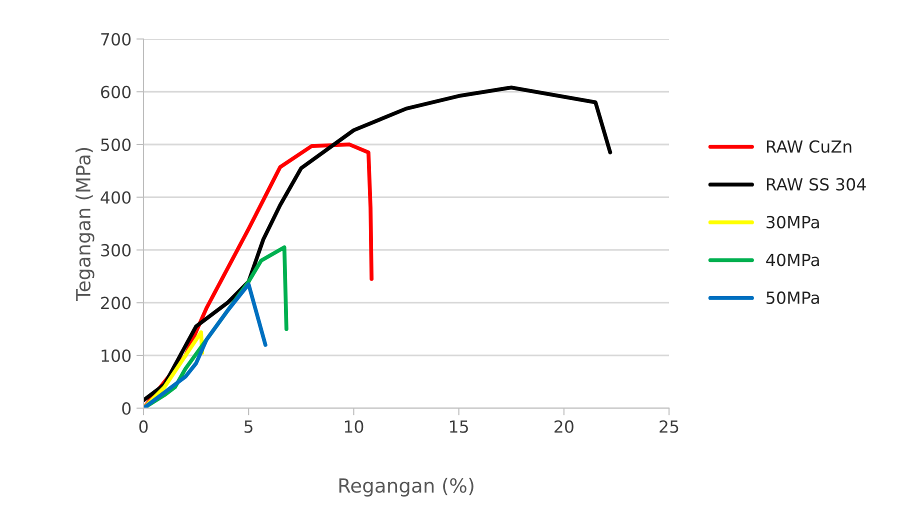  Describe the element at coordinates (126, 408) in the screenshot. I see `y-tick-label: 0` at that location.